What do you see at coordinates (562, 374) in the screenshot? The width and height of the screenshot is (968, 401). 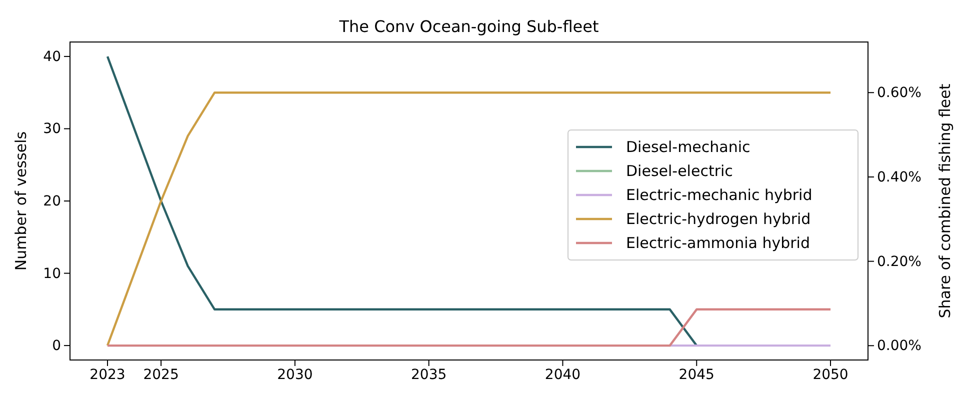 I see `x-tick-label: 2040` at bounding box center [562, 374].